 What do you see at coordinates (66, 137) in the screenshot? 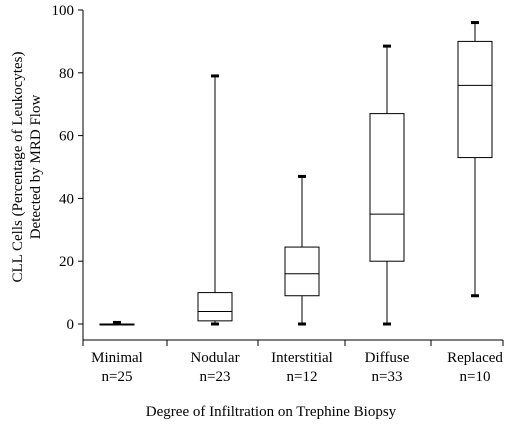
I see `y-tick-label: 60` at bounding box center [66, 137].